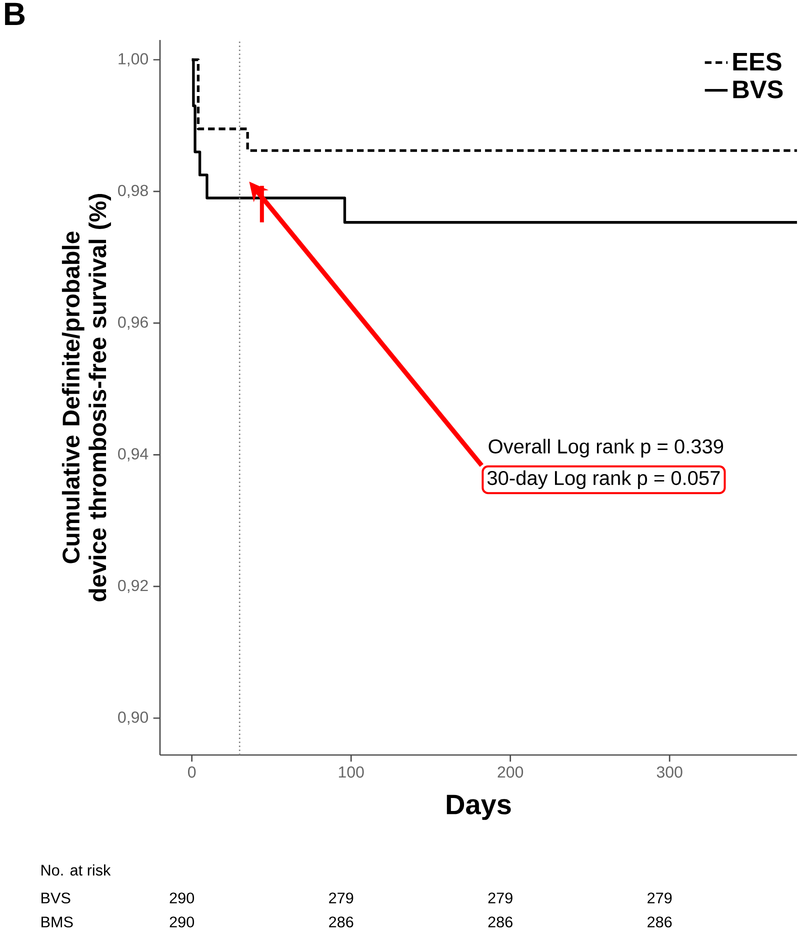 Image resolution: width=798 pixels, height=932 pixels. Describe the element at coordinates (669, 772) in the screenshot. I see `x-tick-label: 300` at that location.